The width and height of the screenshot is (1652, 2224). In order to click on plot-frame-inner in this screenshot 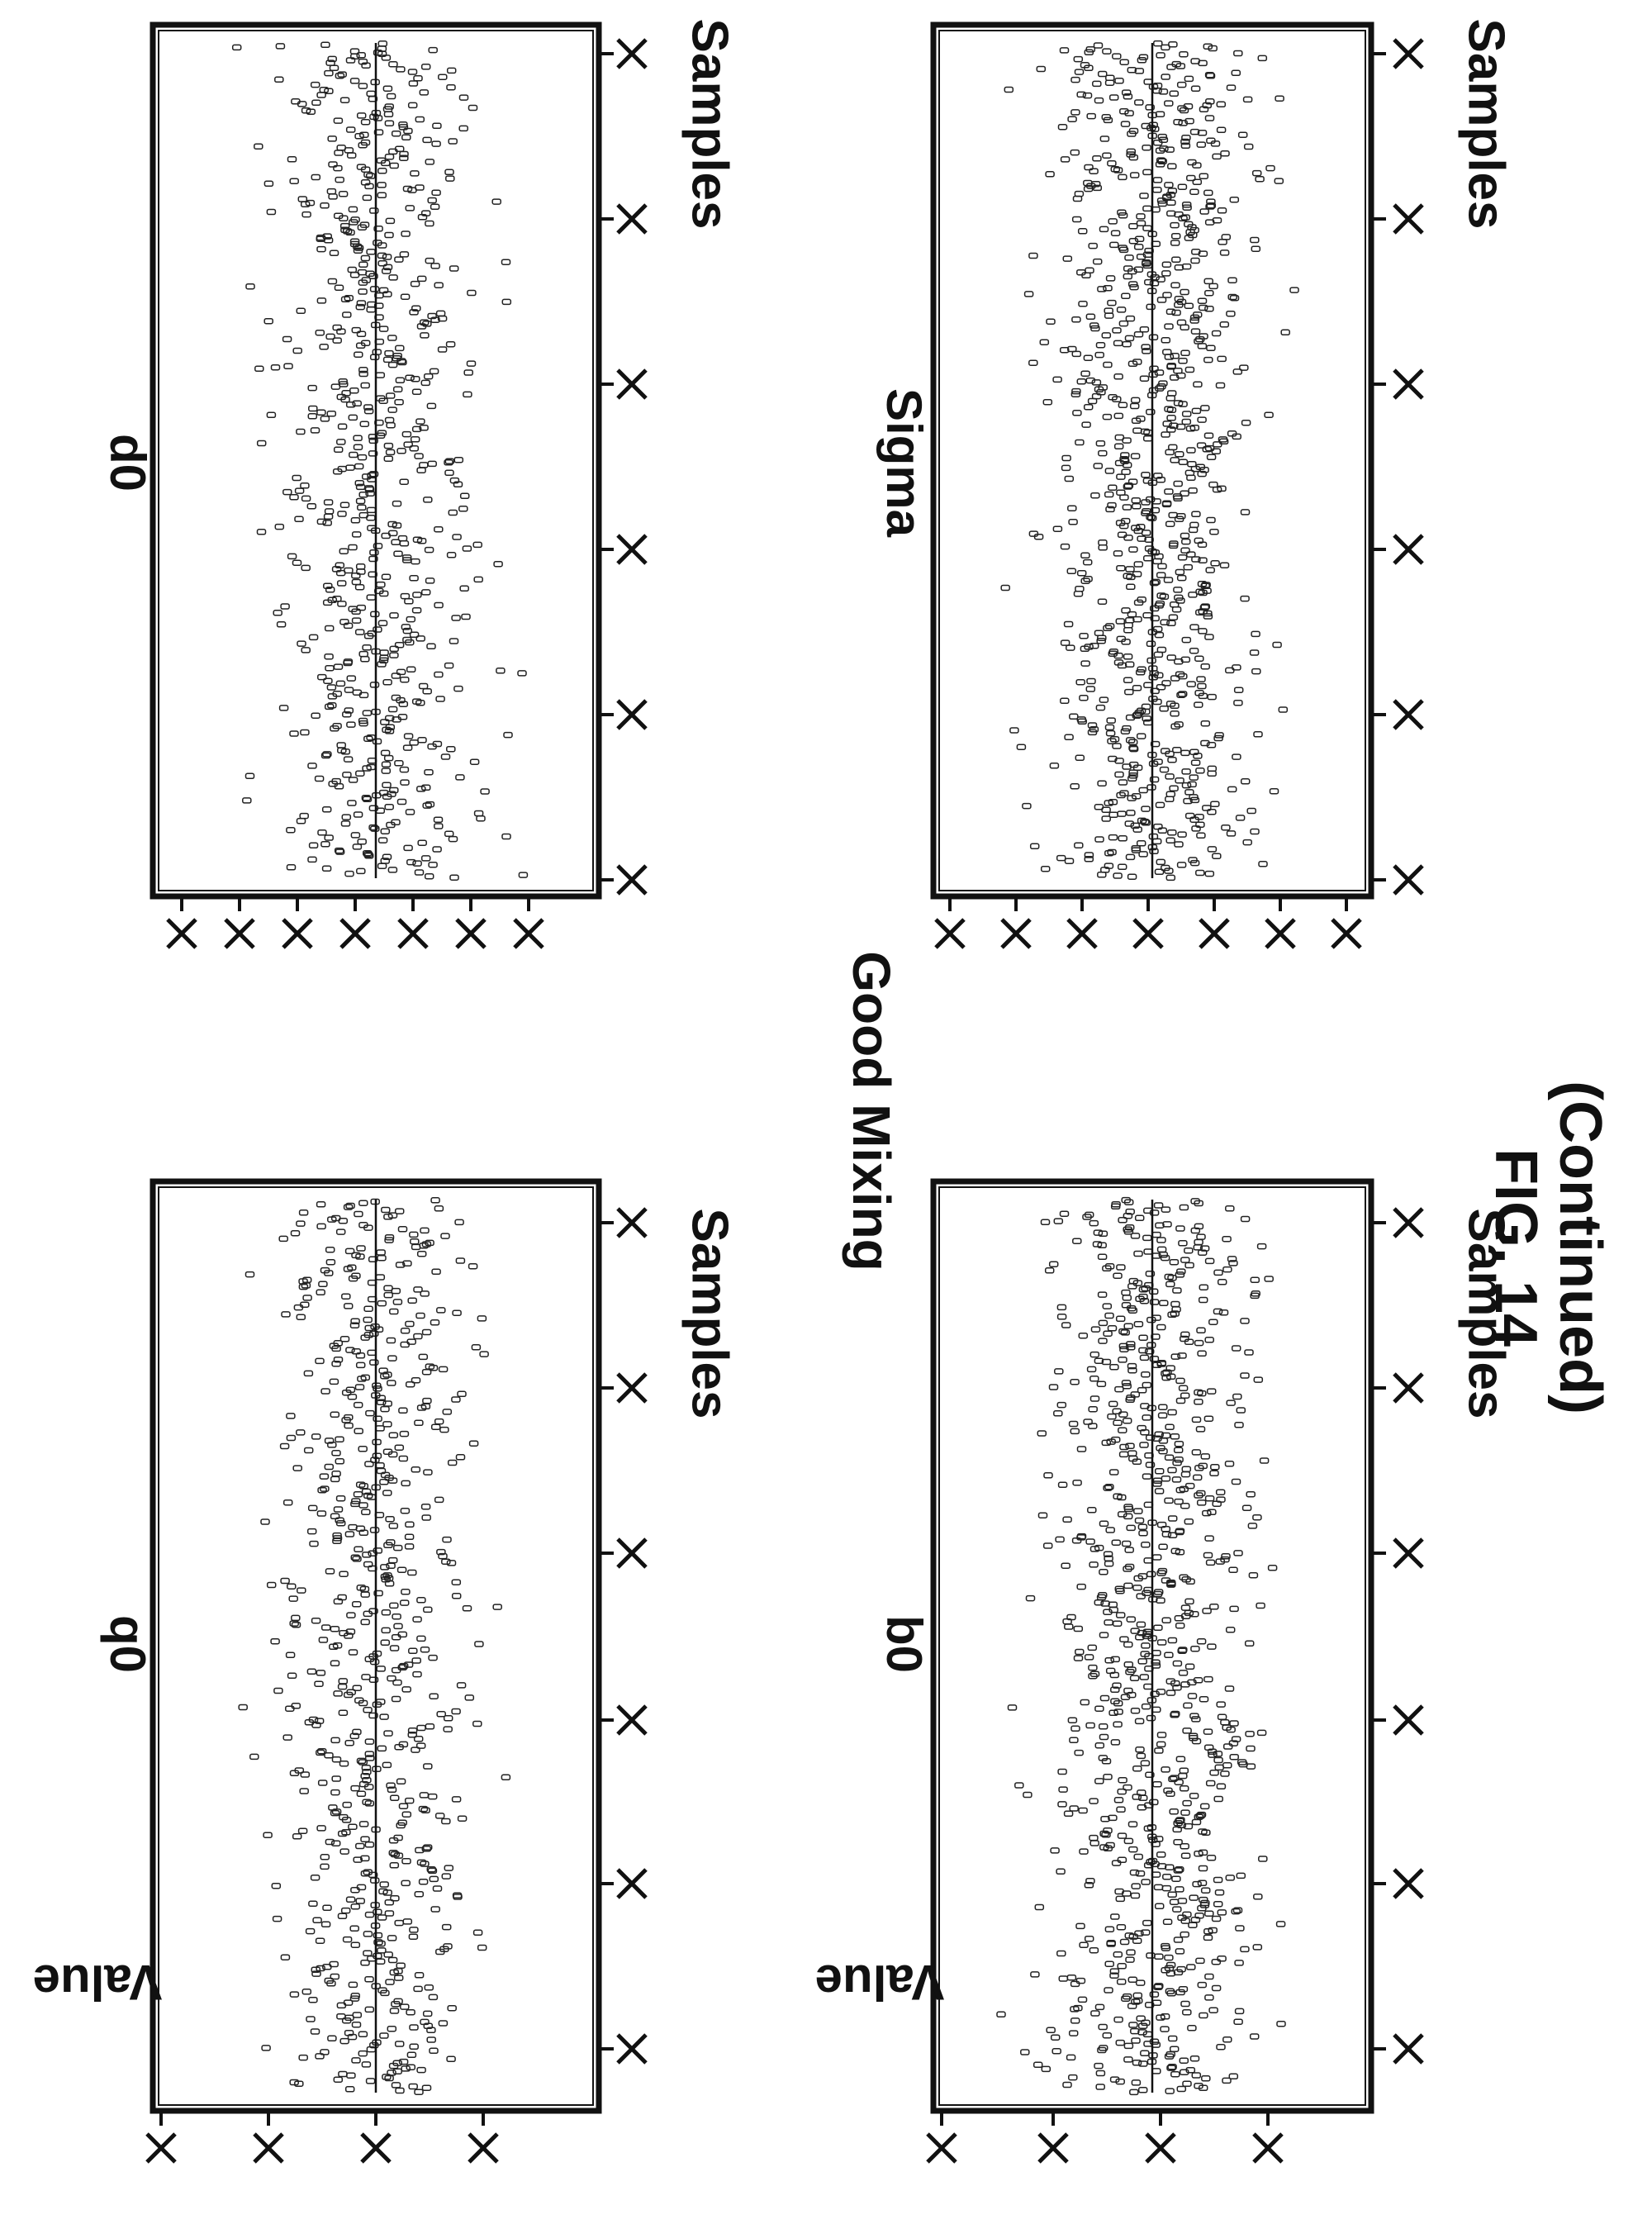, I will do `click(1152, 460)`.